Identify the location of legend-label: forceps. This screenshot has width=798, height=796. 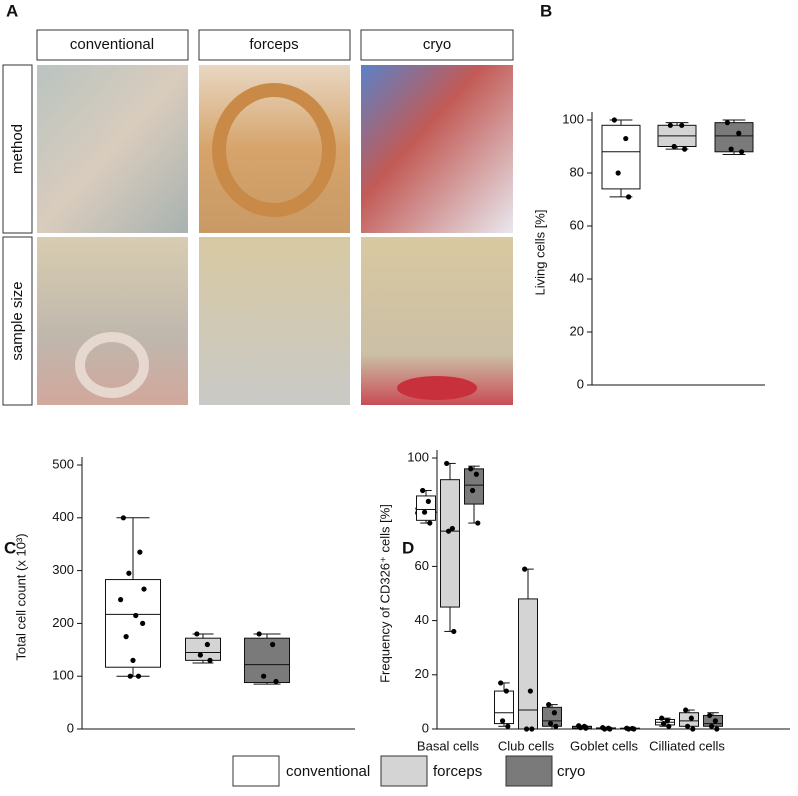
(457, 771).